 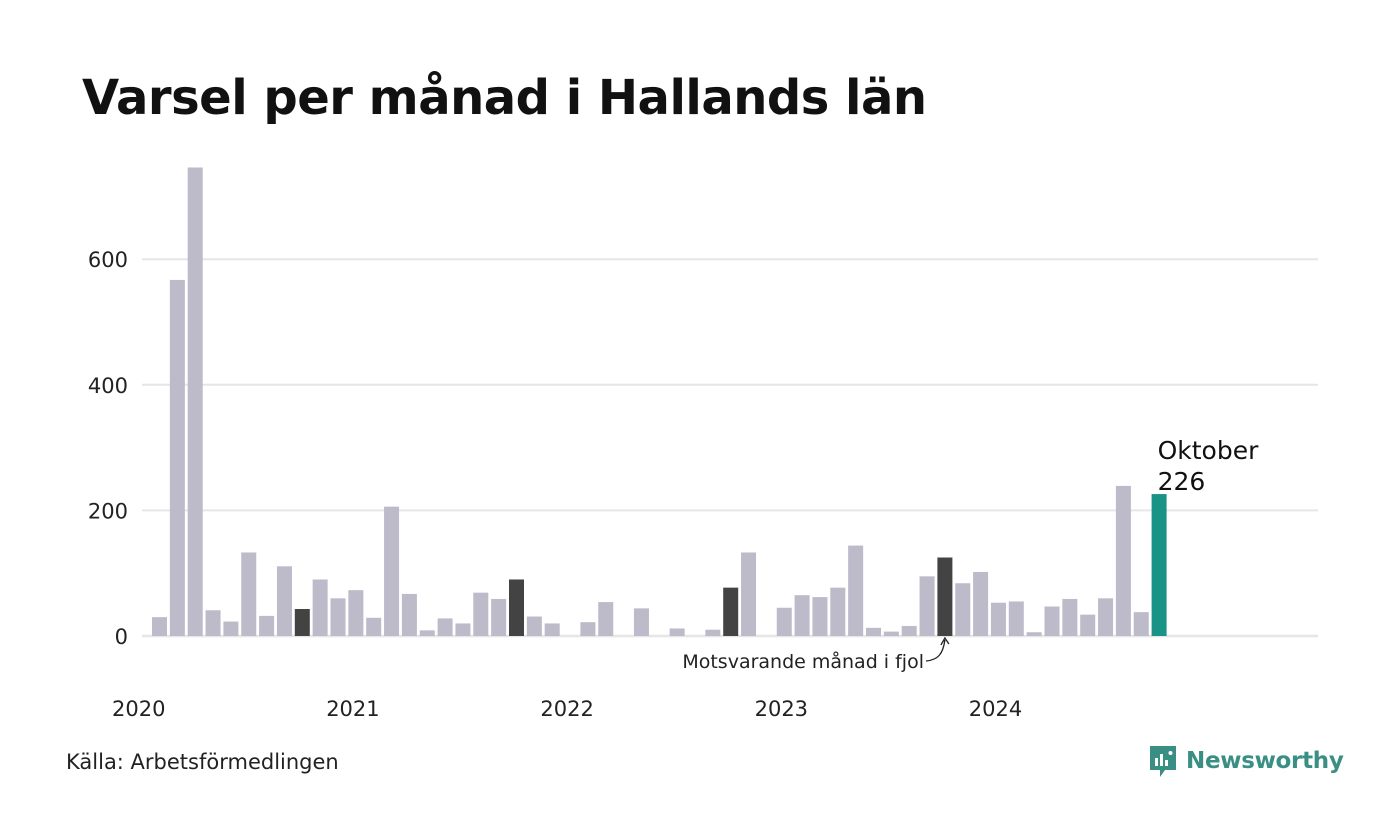 What do you see at coordinates (352, 709) in the screenshot?
I see `x-tick-label-2021: 2021` at bounding box center [352, 709].